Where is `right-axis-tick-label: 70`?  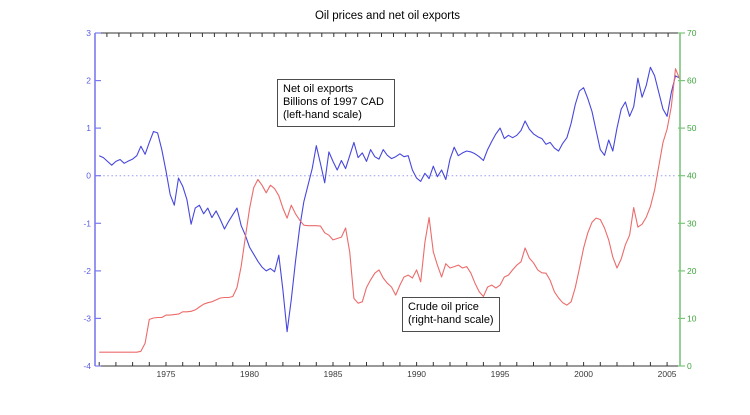 right-axis-tick-label: 70 is located at coordinates (692, 33).